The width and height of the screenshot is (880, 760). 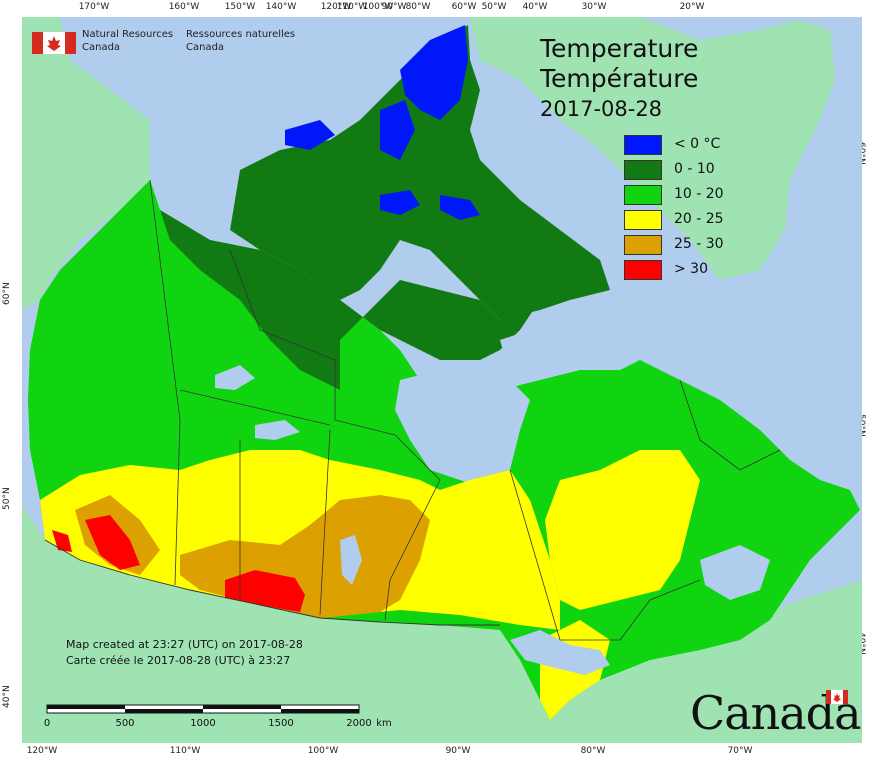 I want to click on longitude-tick: 140°W, so click(x=281, y=7).